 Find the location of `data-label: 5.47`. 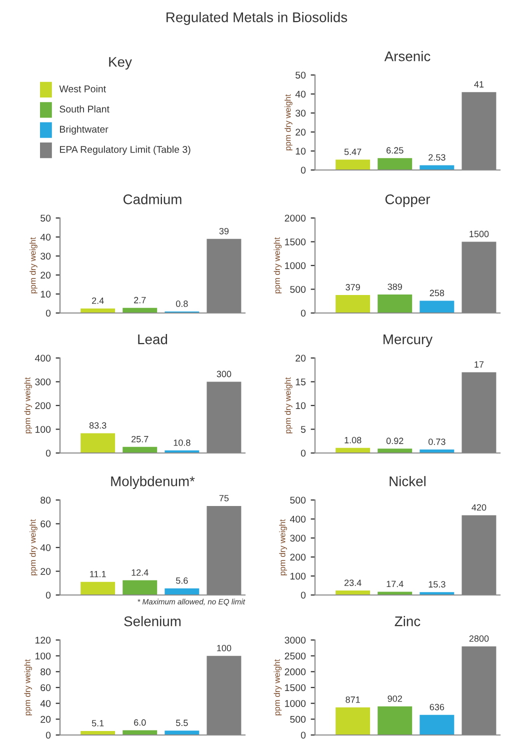

data-label: 5.47 is located at coordinates (353, 152).